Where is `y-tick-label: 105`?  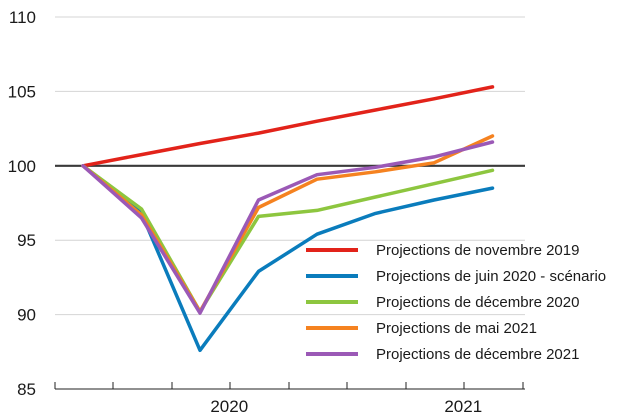
y-tick-label: 105 is located at coordinates (22, 91).